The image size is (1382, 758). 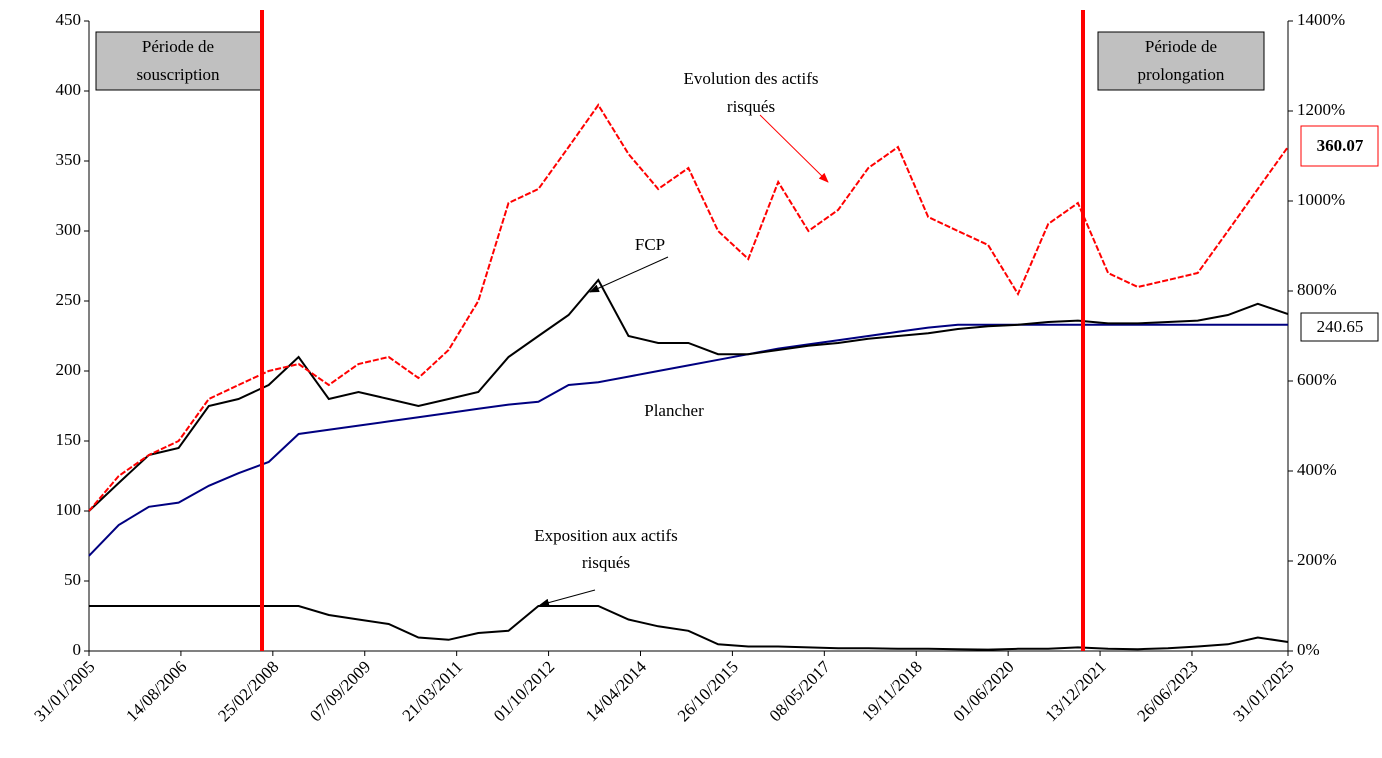 What do you see at coordinates (1321, 19) in the screenshot?
I see `y2-tick-label: 1400%` at bounding box center [1321, 19].